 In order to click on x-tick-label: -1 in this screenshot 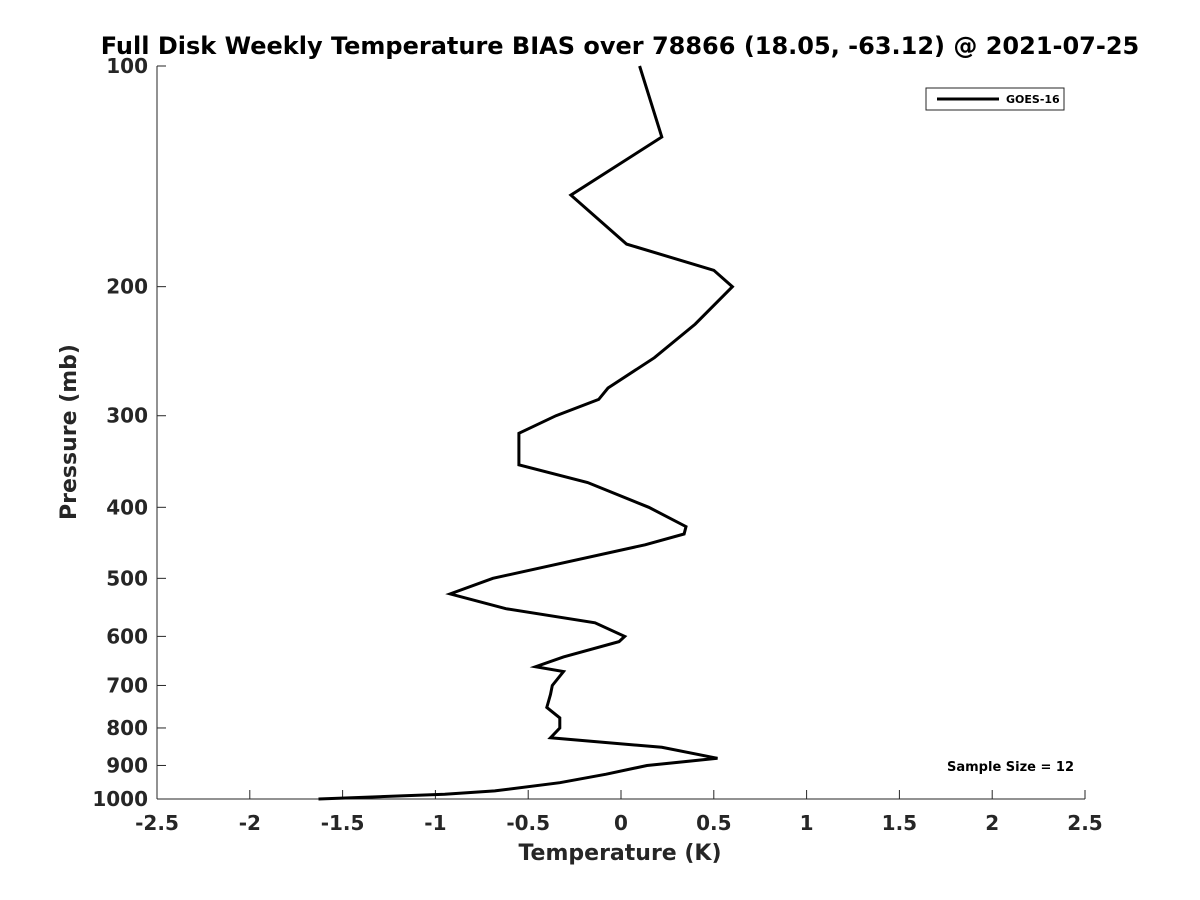, I will do `click(435, 823)`.